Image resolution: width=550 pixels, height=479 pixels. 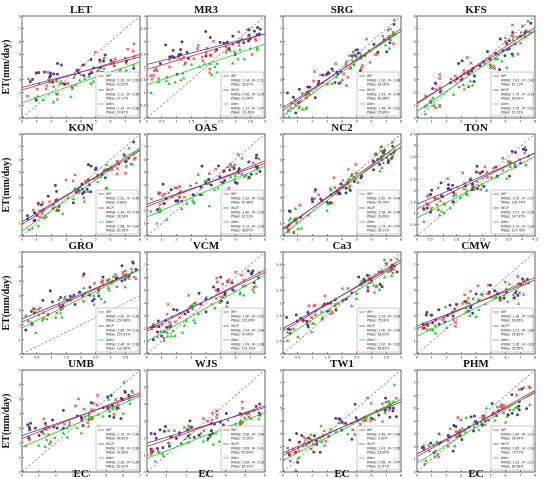 I want to click on x-tick-label: 5, so click(x=357, y=121).